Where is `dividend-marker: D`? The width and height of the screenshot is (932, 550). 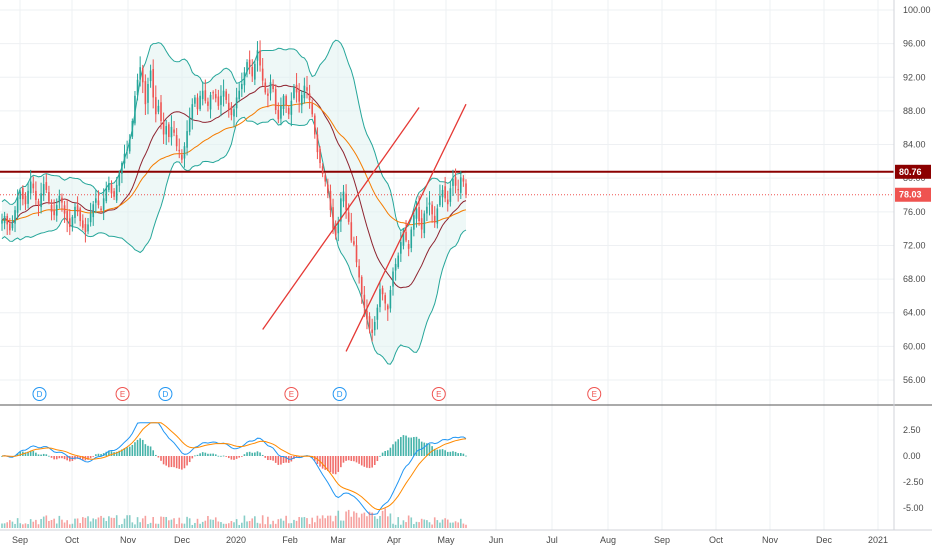
dividend-marker: D is located at coordinates (39, 394).